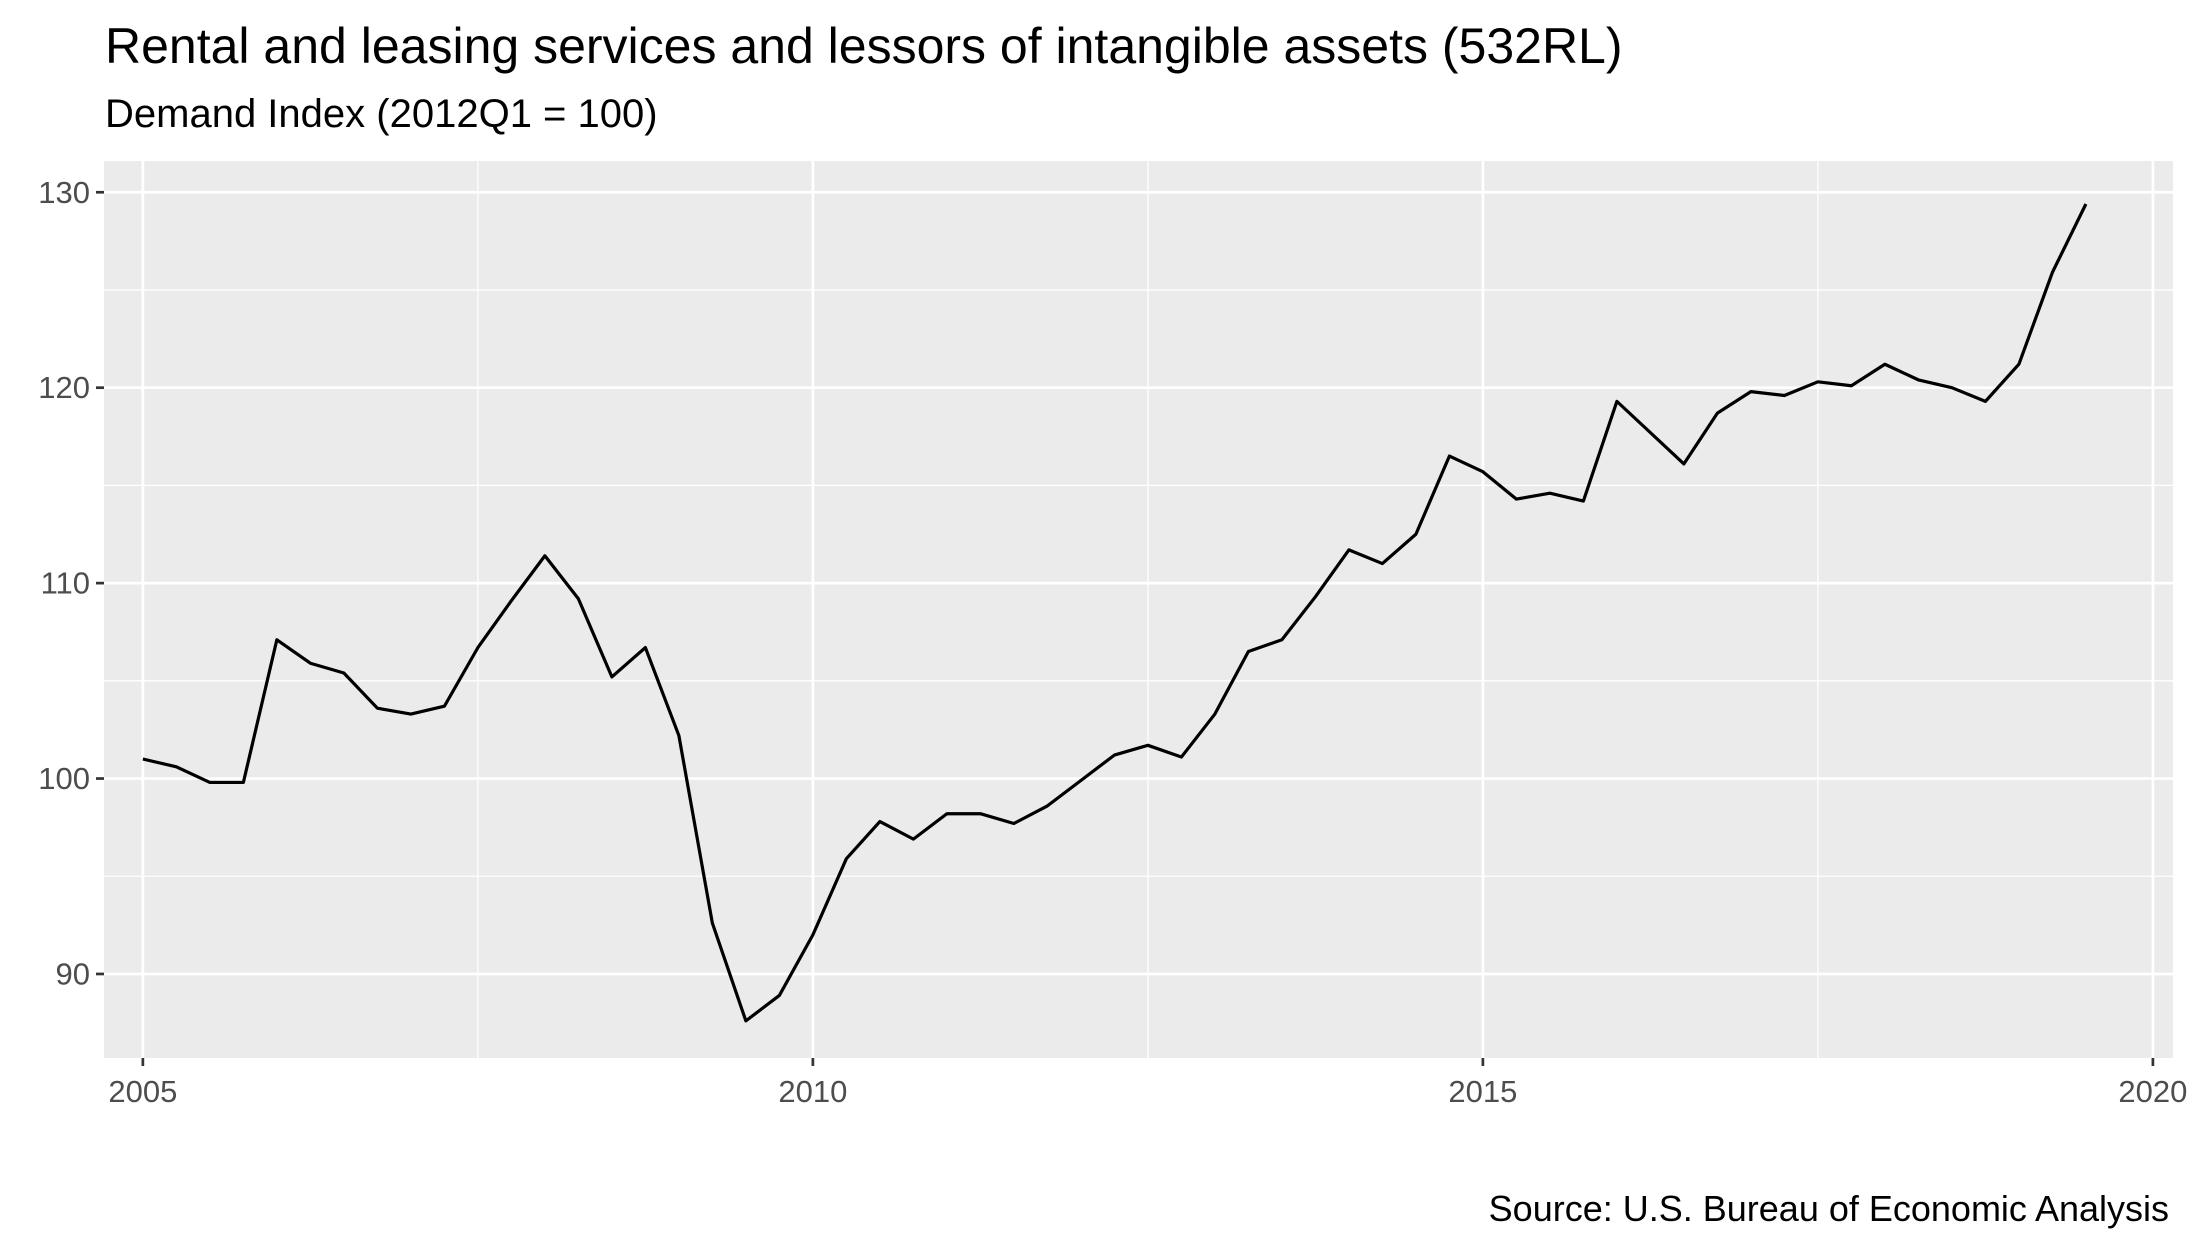  I want to click on x-tick-label: 2020, so click(2152, 1091).